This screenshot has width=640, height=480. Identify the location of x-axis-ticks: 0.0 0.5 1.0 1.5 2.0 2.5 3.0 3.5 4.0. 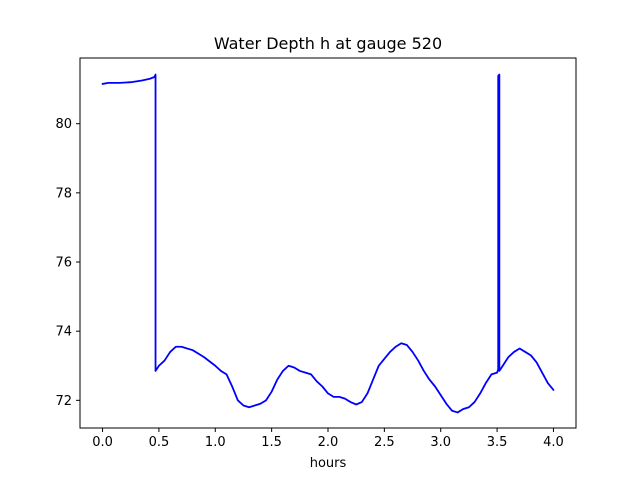
(328, 439).